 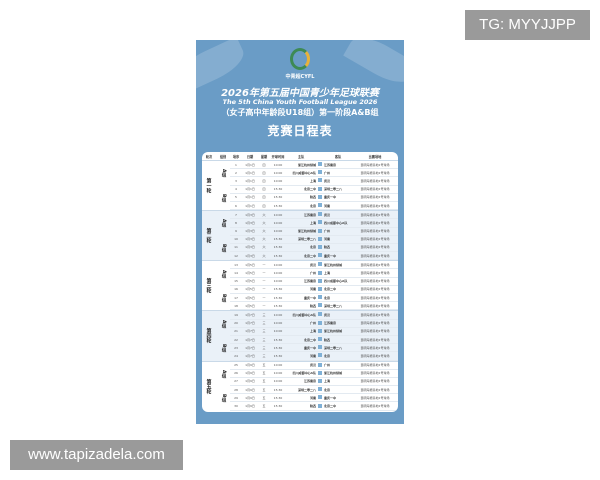 What do you see at coordinates (236, 205) in the screenshot?
I see `match-no: 6` at bounding box center [236, 205].